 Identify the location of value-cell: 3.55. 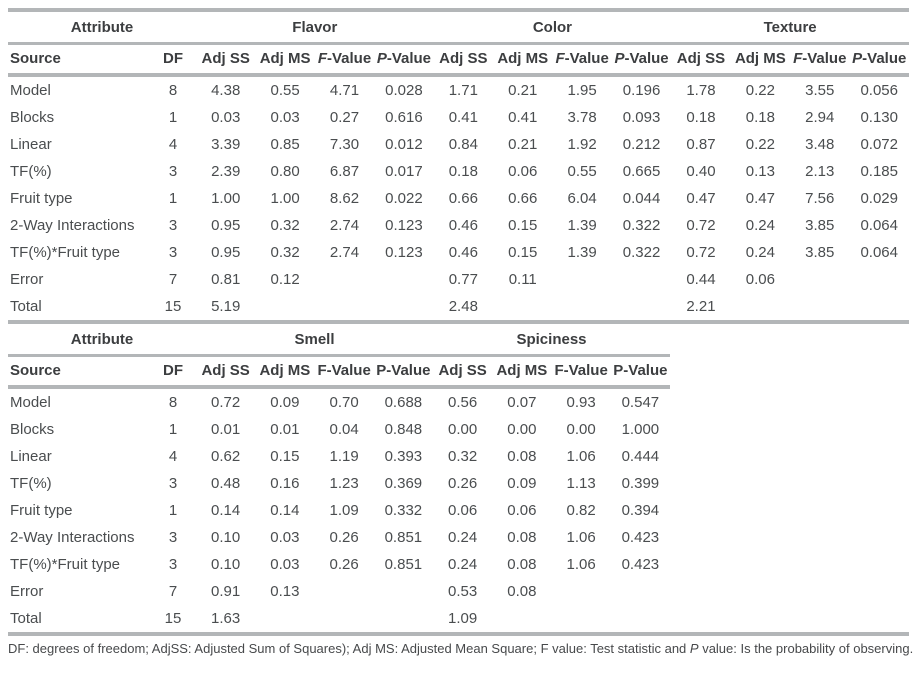
(820, 90).